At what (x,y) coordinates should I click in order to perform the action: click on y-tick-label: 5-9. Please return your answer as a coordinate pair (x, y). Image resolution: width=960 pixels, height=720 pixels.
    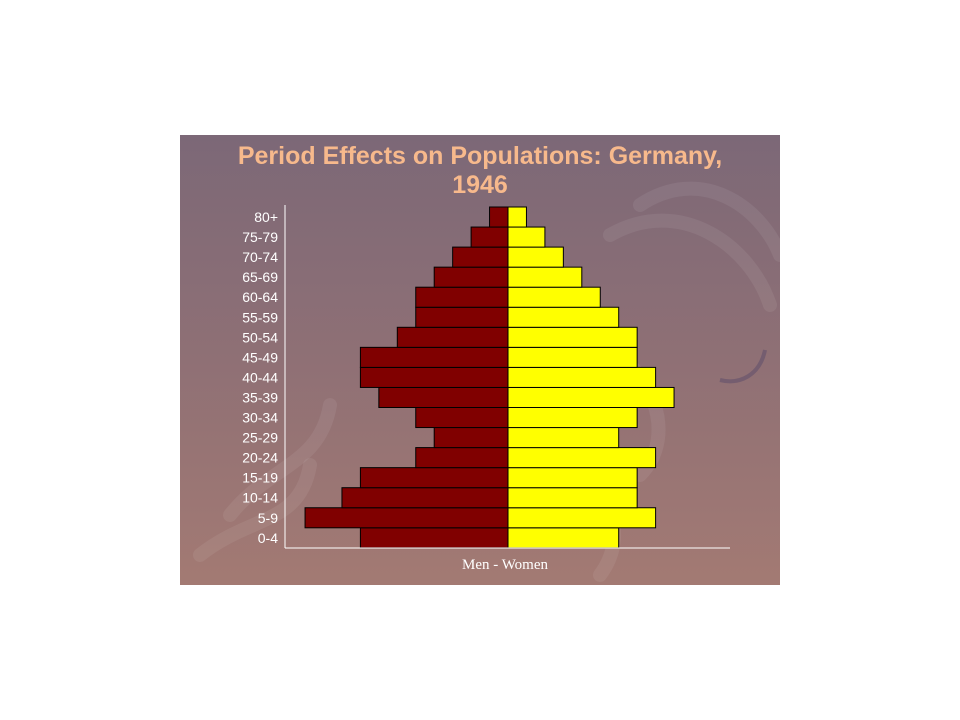
    Looking at the image, I should click on (268, 518).